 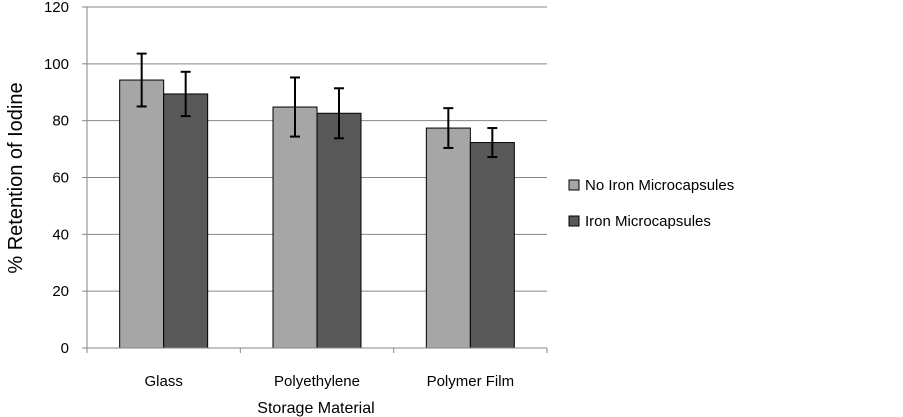 I want to click on x-tick-label: Polyethylene, so click(x=317, y=381).